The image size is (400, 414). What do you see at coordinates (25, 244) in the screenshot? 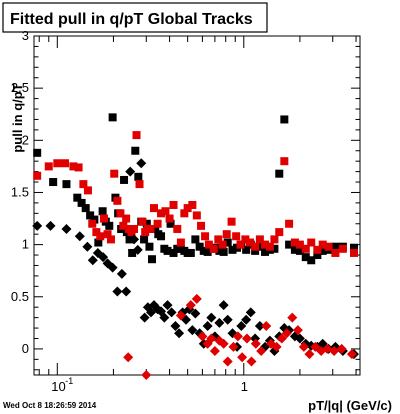
I see `y-tick-label: 1` at bounding box center [25, 244].